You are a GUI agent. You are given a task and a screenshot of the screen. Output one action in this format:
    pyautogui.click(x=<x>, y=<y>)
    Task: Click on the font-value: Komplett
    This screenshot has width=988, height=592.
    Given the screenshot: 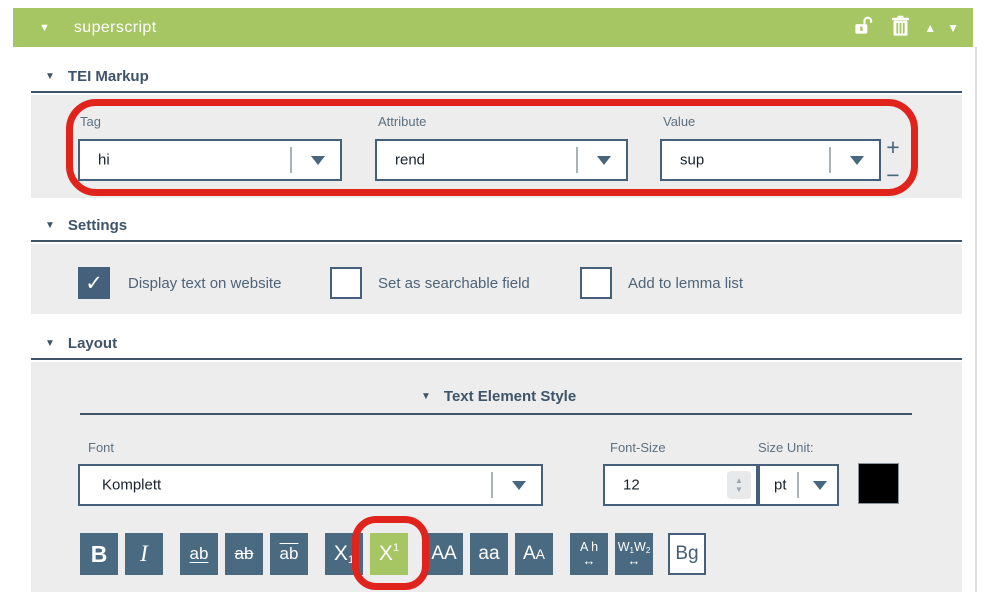 What is the action you would take?
    pyautogui.click(x=132, y=485)
    